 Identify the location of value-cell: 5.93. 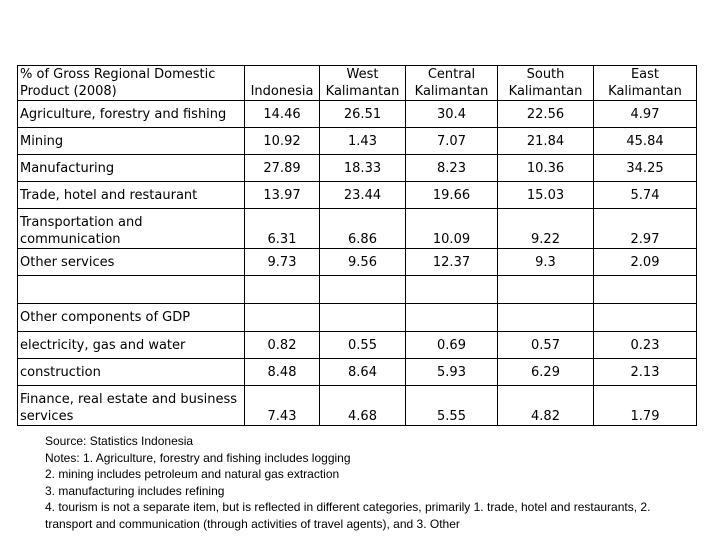
(451, 372).